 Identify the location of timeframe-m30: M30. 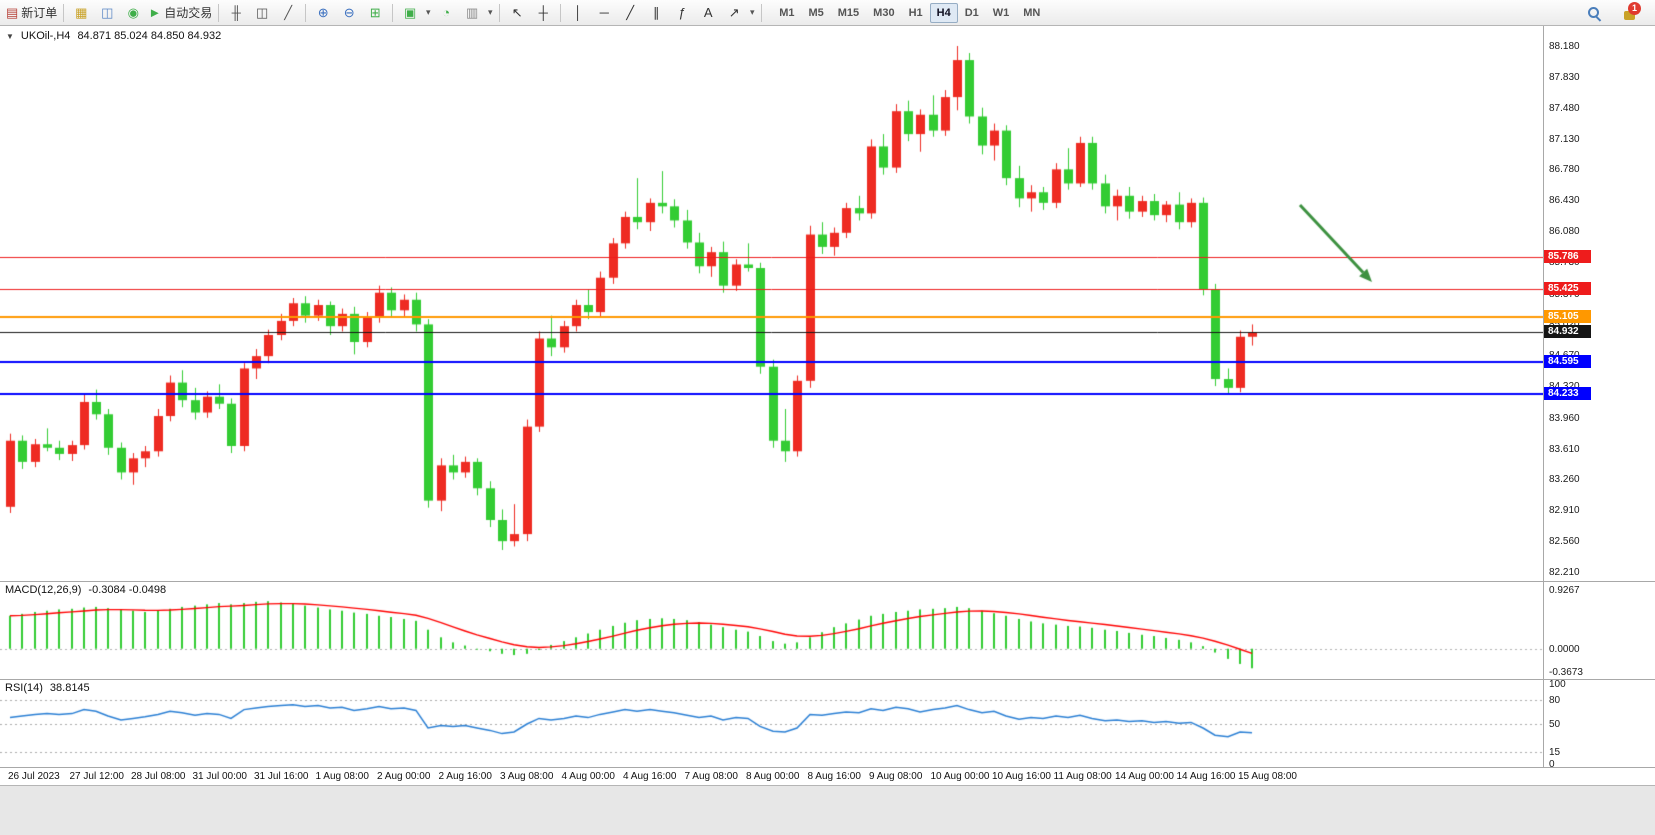
(884, 12).